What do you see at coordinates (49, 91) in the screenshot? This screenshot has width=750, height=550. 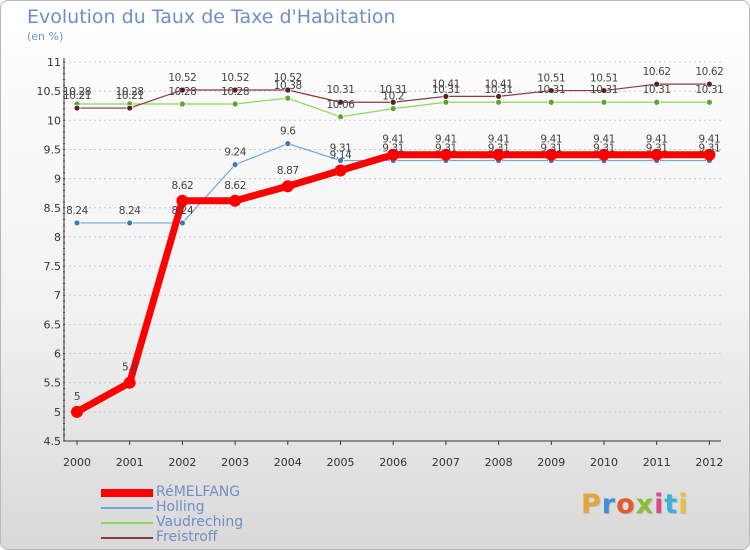 I see `y-tick-label: 10.5` at bounding box center [49, 91].